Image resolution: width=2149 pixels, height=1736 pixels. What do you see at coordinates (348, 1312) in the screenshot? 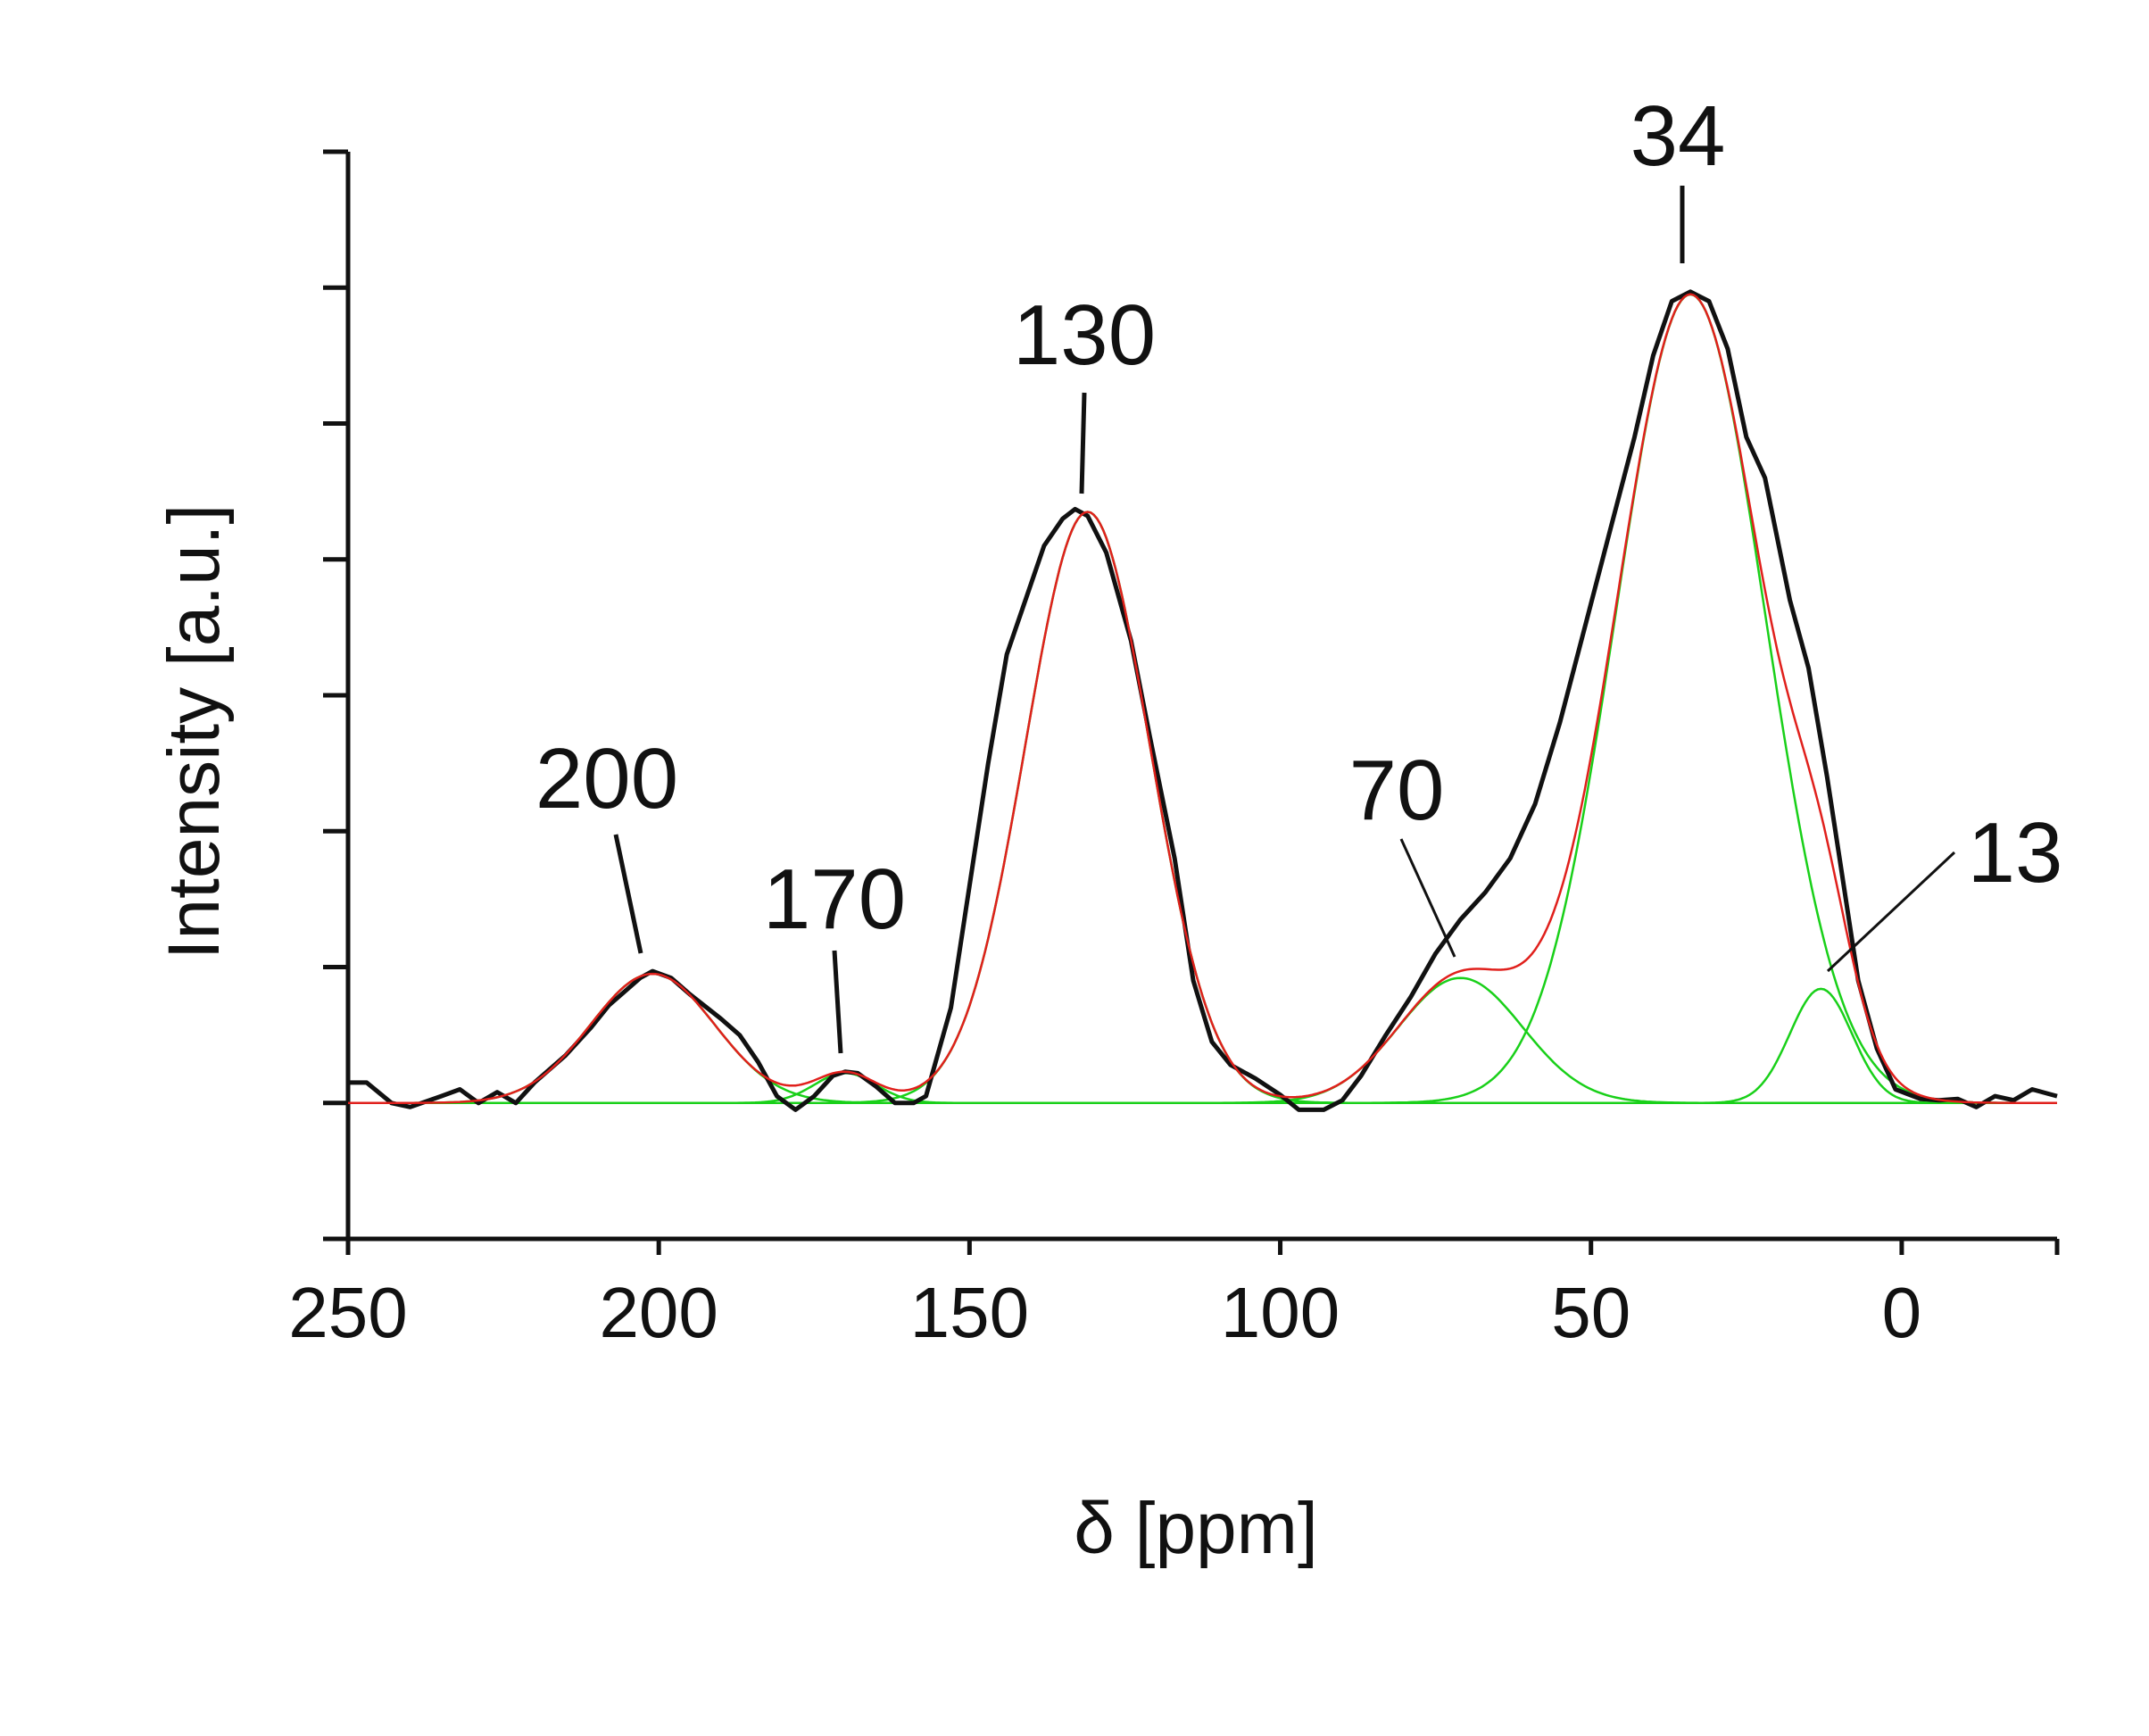
I see `x-tick-label: 250` at bounding box center [348, 1312].